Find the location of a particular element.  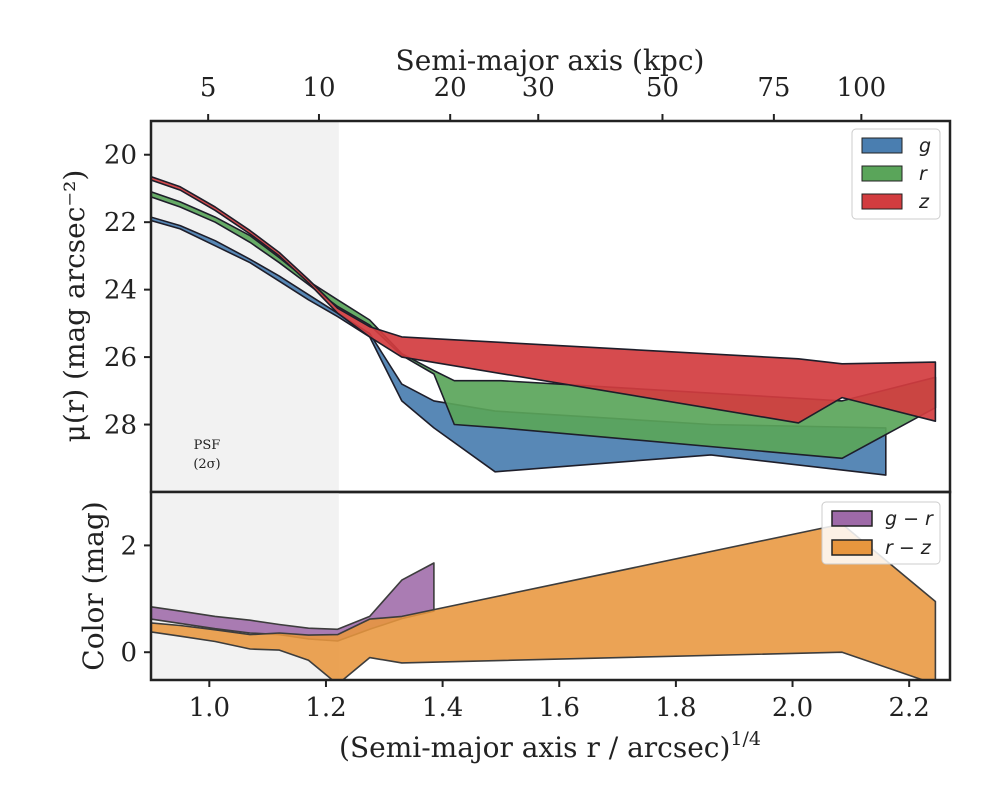

x-tick-label: 2.2 is located at coordinates (908, 708).